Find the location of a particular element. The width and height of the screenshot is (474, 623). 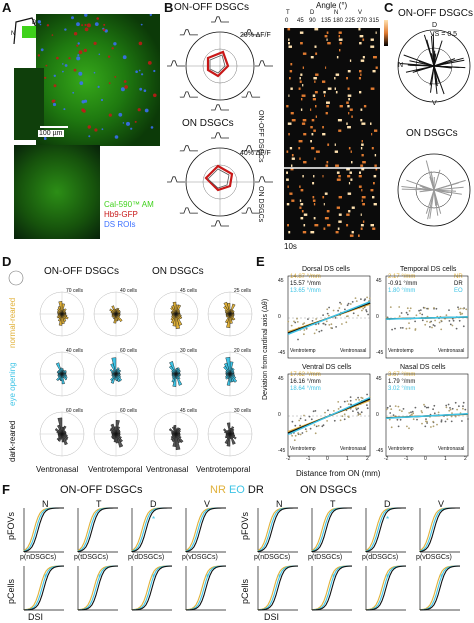

angle-tick-label: 135 is located at coordinates (326, 21).